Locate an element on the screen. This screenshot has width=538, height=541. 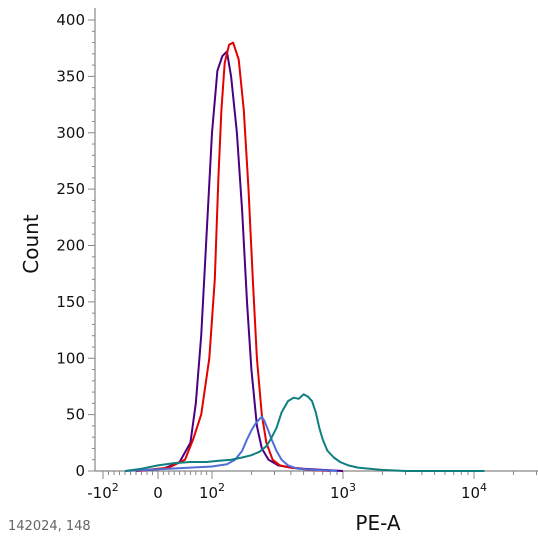
y-tick-label: 200 is located at coordinates (70, 246).